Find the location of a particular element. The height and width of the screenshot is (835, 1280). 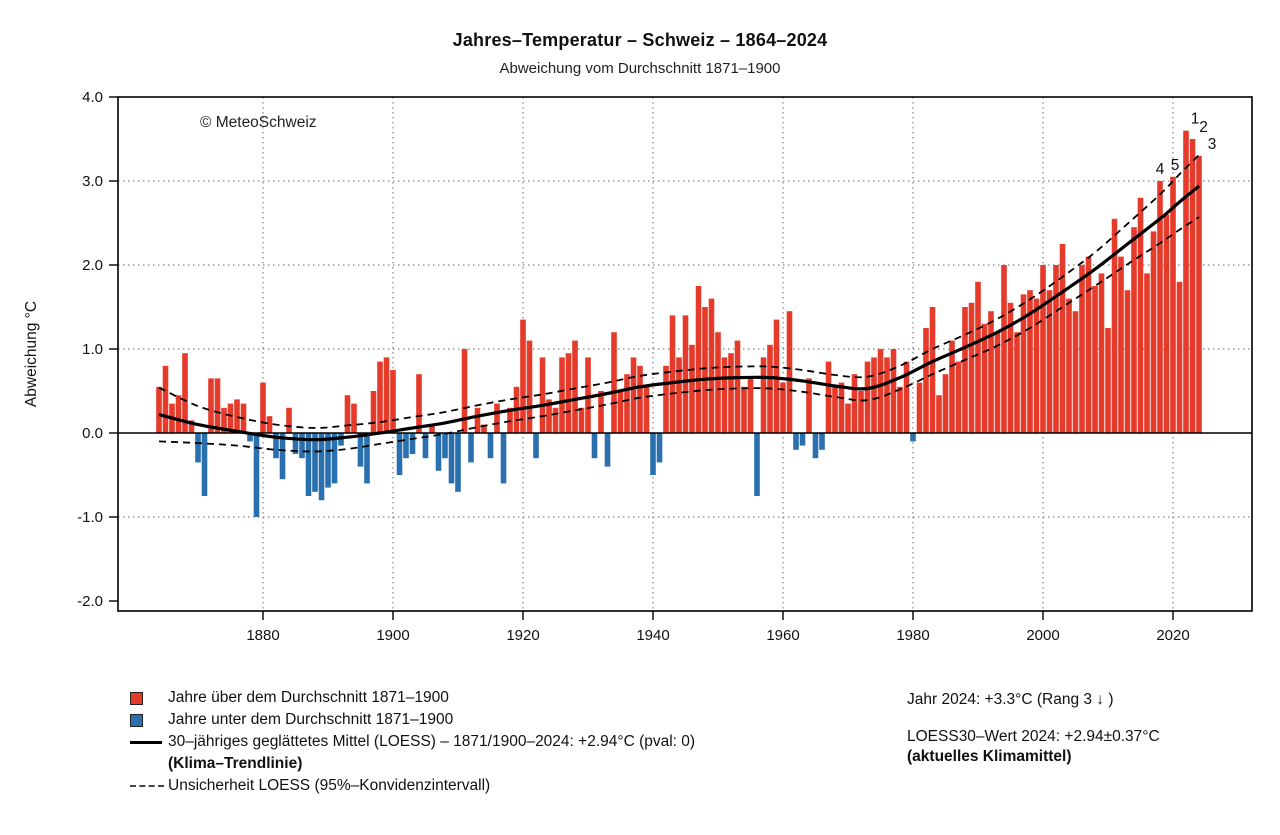

bar-1996 is located at coordinates (1017, 382).